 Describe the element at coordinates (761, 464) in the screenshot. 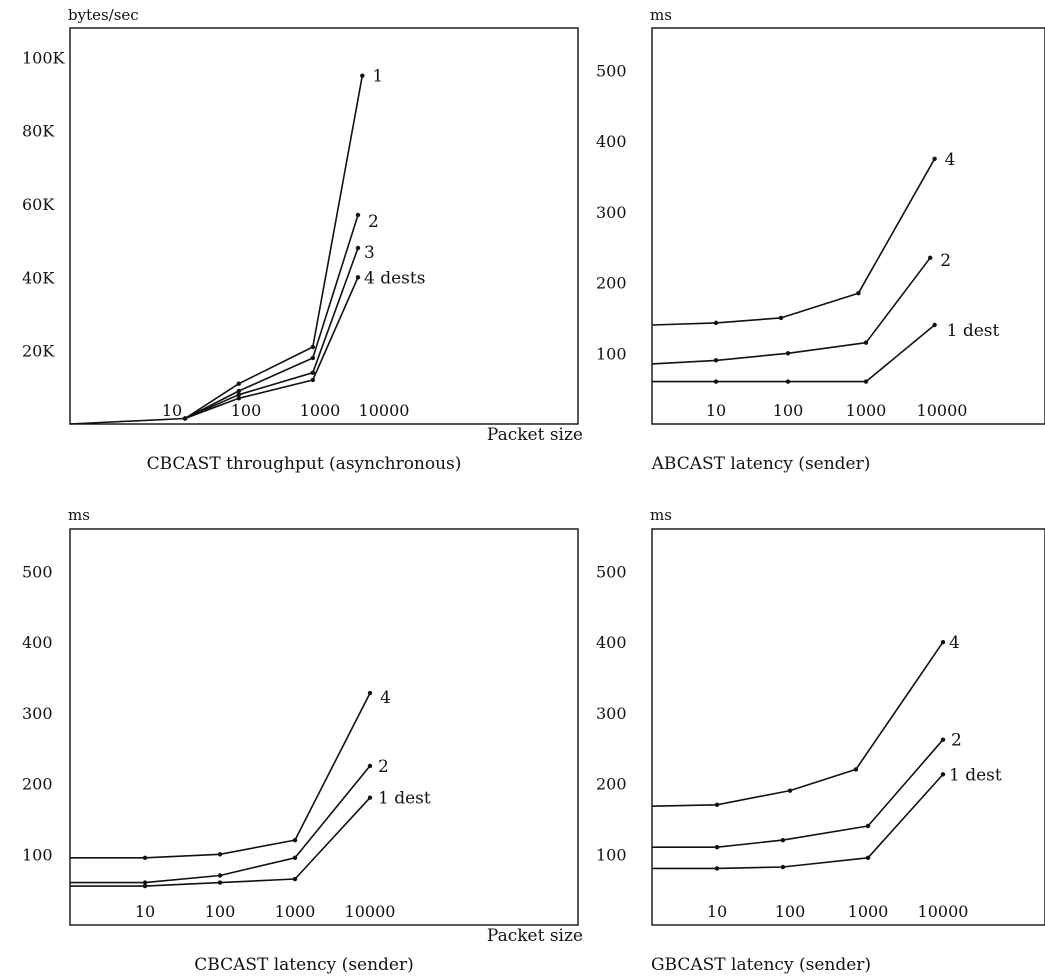

I see `chart-caption: ABCAST latency (sender)` at that location.